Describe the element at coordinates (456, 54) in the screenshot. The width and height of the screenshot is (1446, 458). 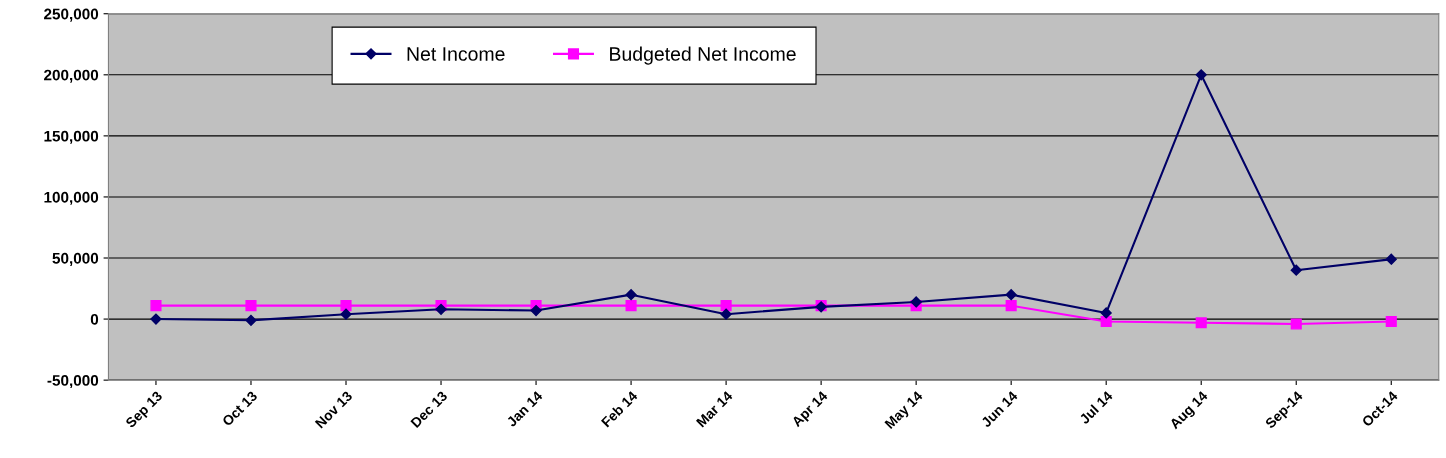
I see `legend-label: Net Income` at that location.